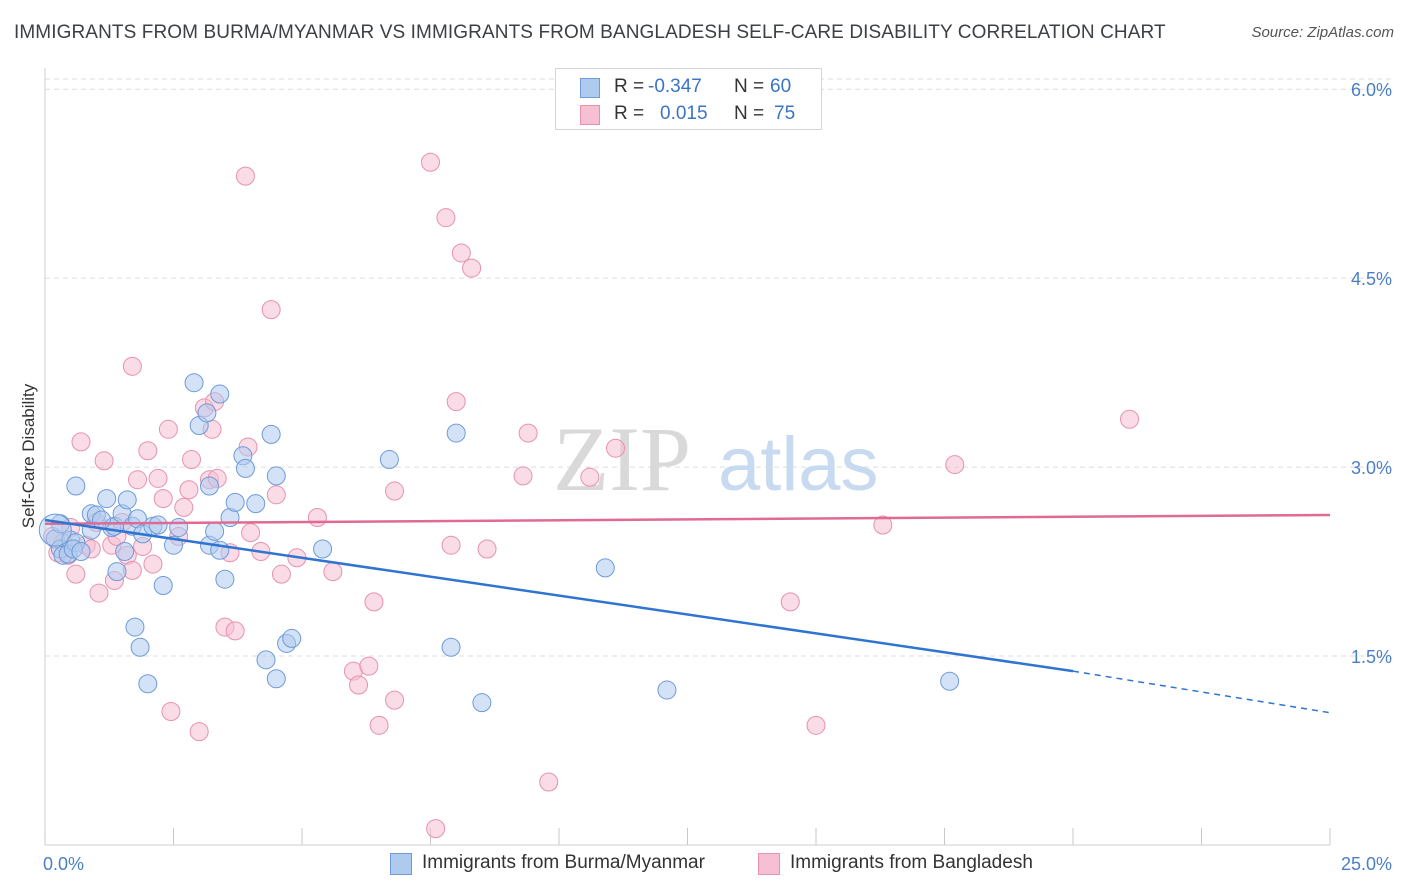  What do you see at coordinates (1371, 468) in the screenshot?
I see `y-tick-label: 3.0%` at bounding box center [1371, 468].